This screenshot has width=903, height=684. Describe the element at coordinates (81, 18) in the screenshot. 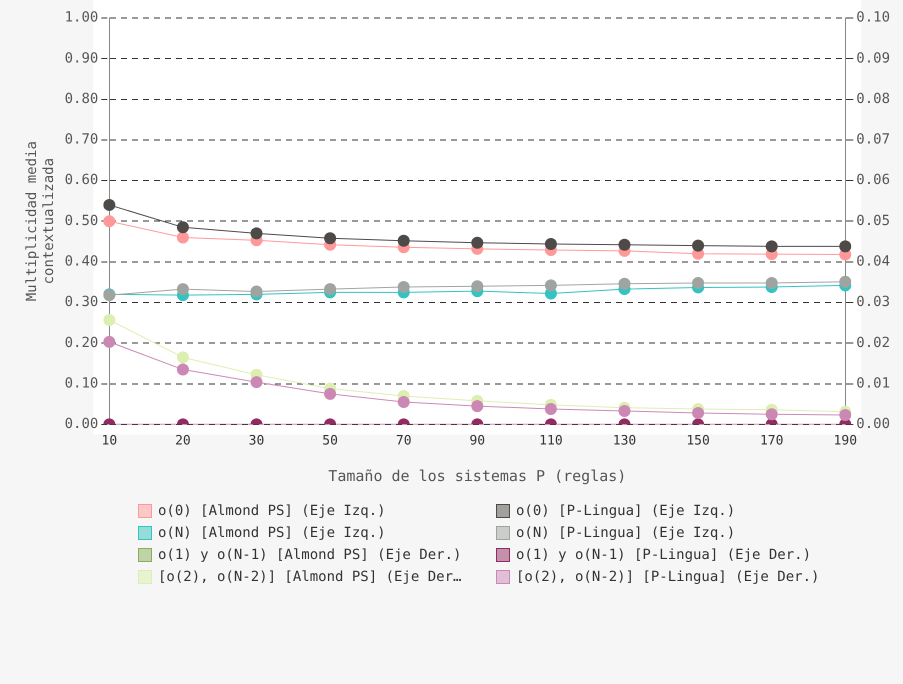

I see `y-tick-label: 1.00` at that location.